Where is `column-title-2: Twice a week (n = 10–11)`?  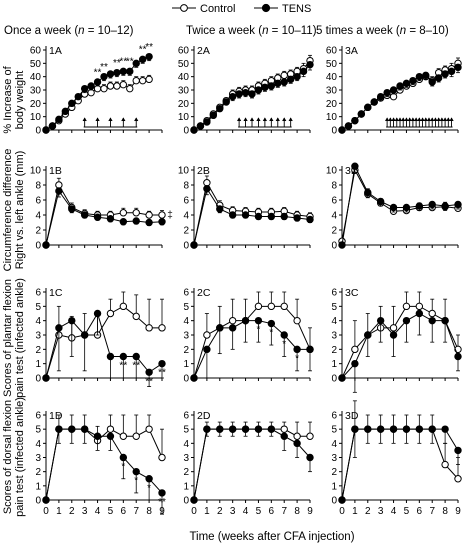 column-title-2: Twice a week (n = 10–11) is located at coordinates (251, 31).